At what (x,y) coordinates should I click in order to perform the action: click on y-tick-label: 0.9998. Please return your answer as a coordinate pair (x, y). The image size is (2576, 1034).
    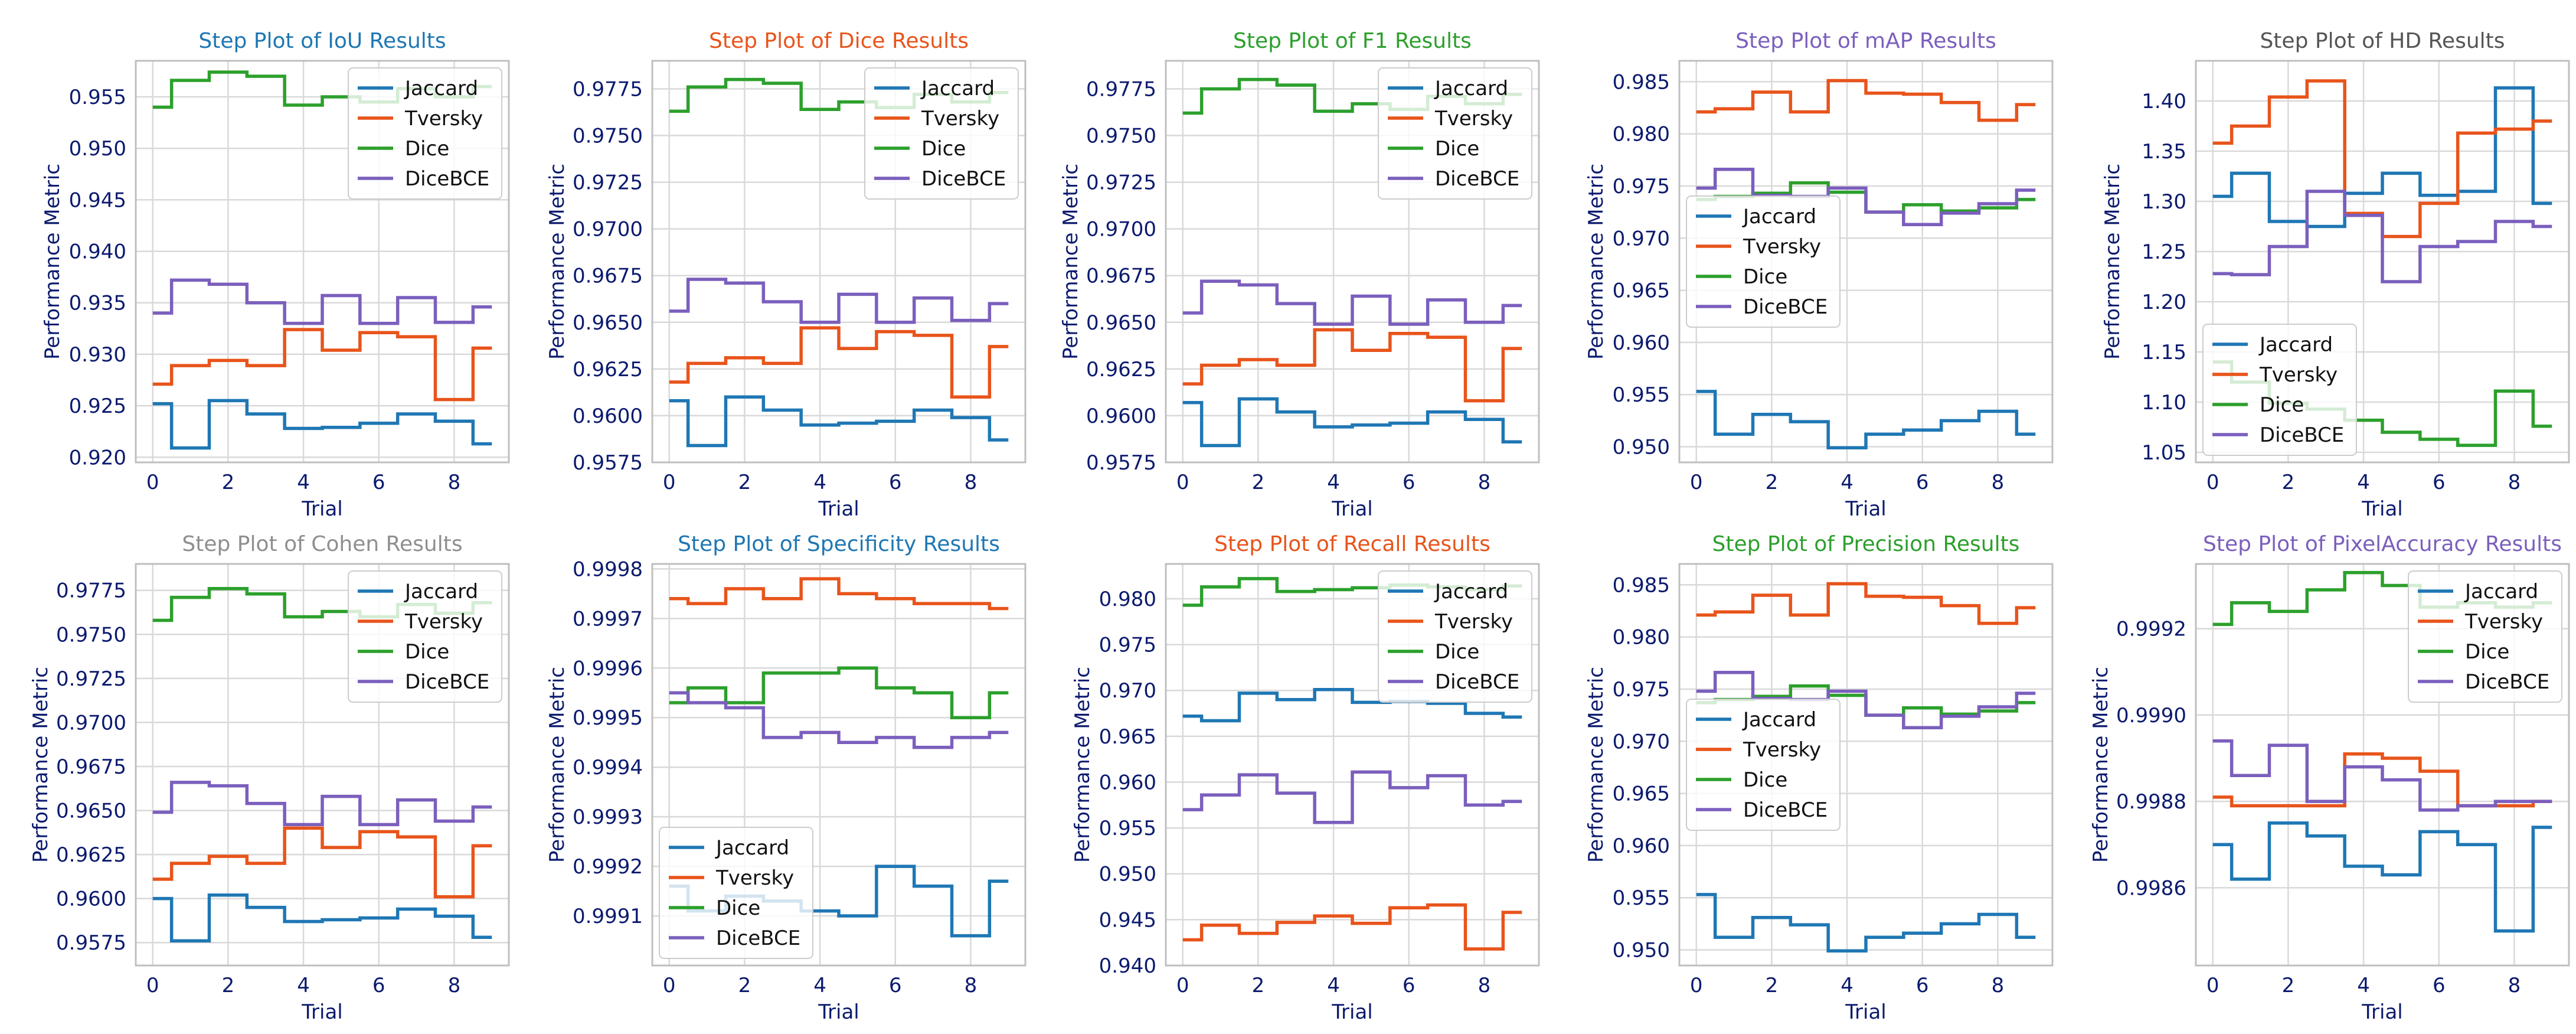
    Looking at the image, I should click on (608, 569).